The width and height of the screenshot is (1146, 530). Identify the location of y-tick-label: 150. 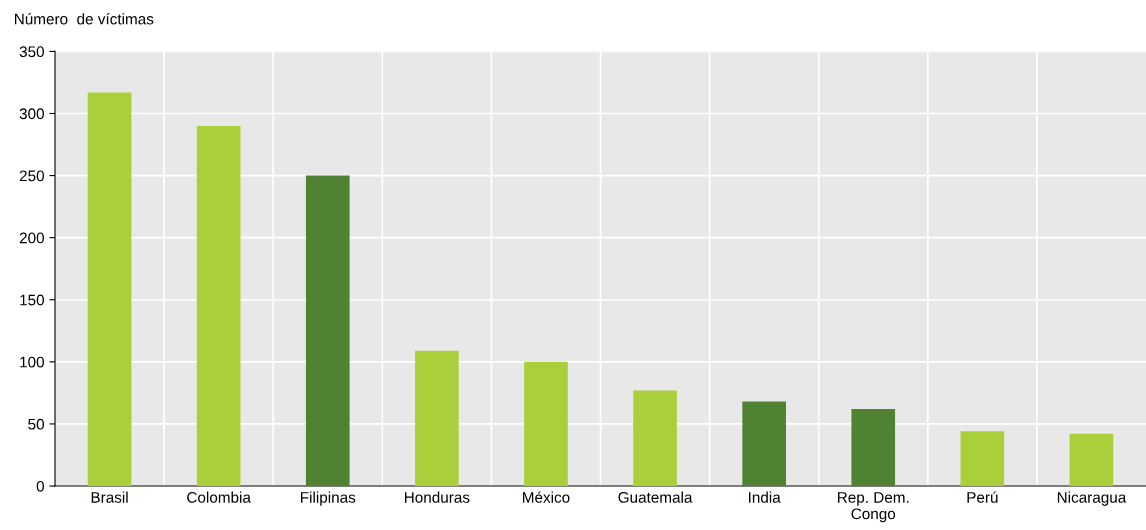
(32, 300).